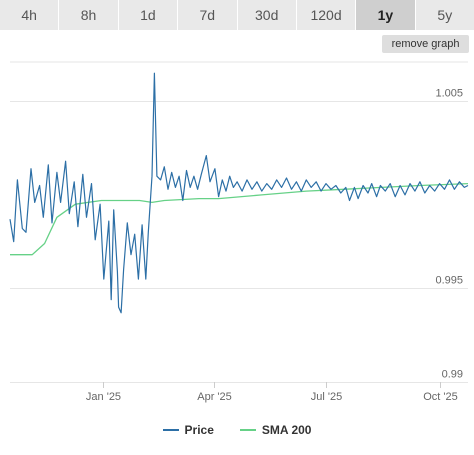  What do you see at coordinates (449, 234) in the screenshot?
I see `y-axis-labels: 1.005 0.995 0.99` at bounding box center [449, 234].